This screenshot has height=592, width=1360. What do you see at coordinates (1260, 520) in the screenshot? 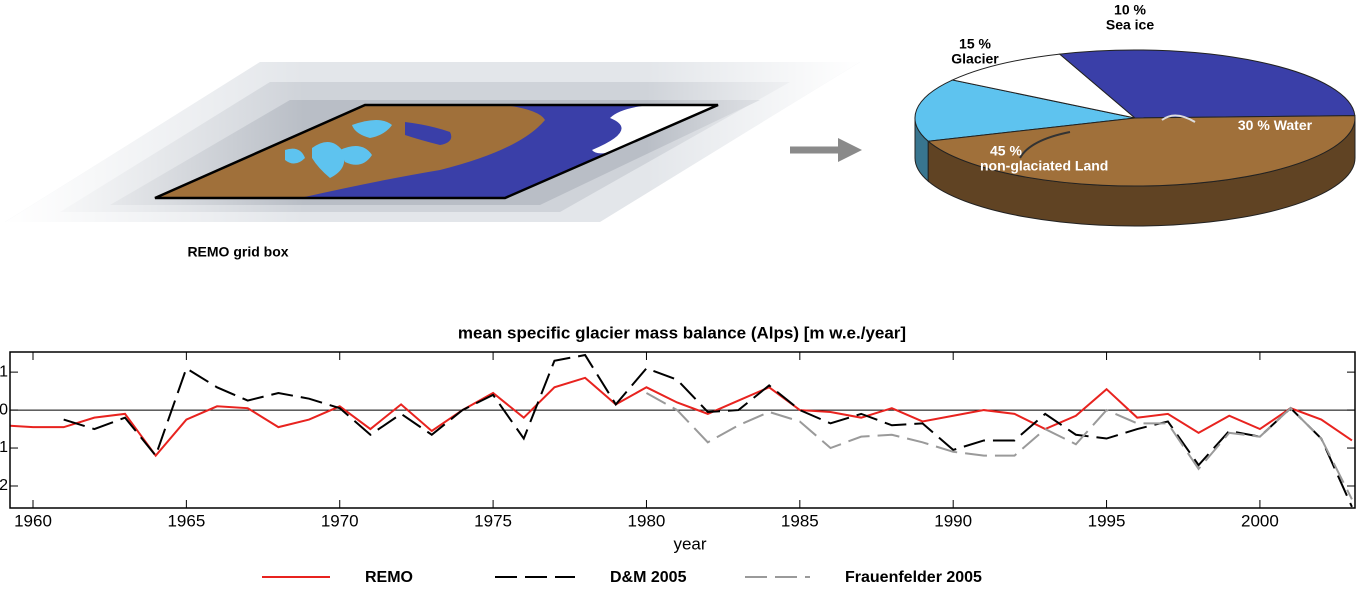
I see `x-tick-label: 2000` at bounding box center [1260, 520].